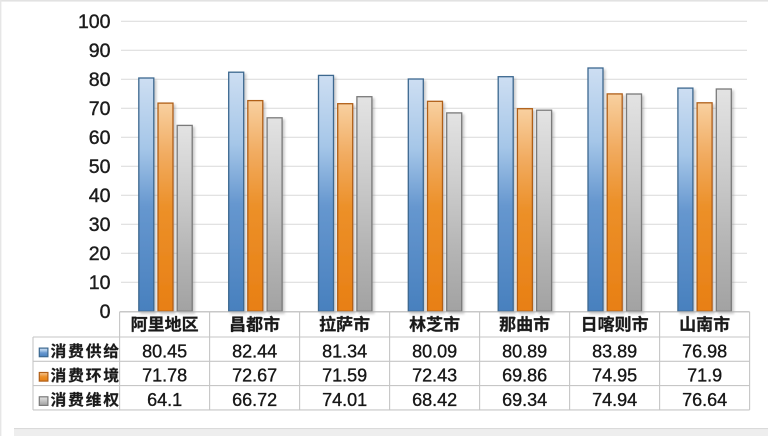 The width and height of the screenshot is (768, 436). Describe the element at coordinates (100, 283) in the screenshot. I see `svg-text: 10` at that location.